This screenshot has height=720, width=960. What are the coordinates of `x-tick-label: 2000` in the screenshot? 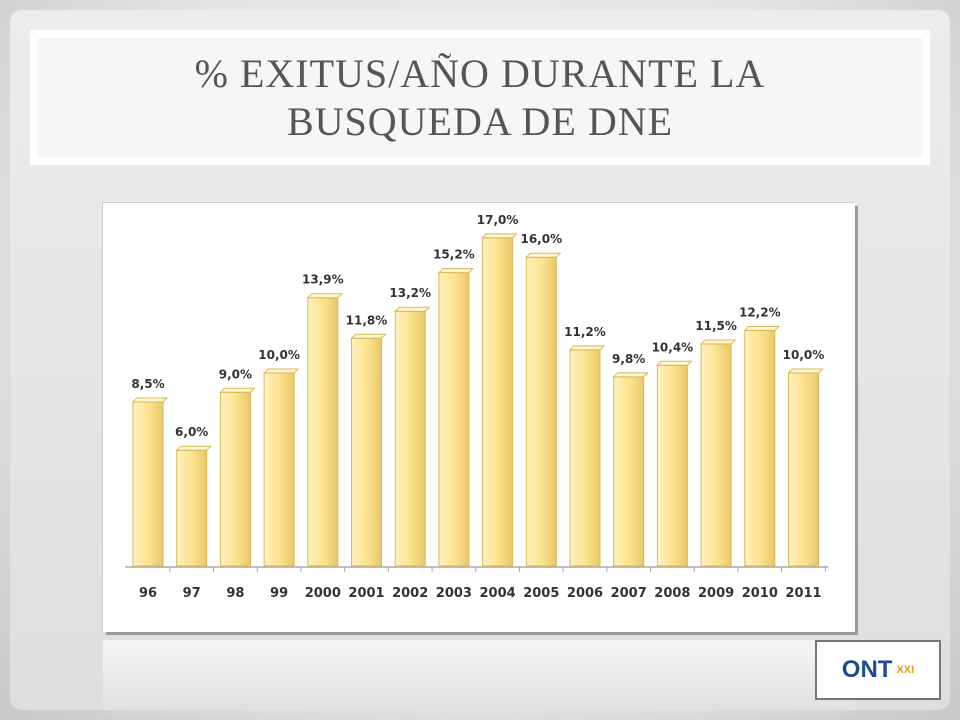 It's located at (323, 593).